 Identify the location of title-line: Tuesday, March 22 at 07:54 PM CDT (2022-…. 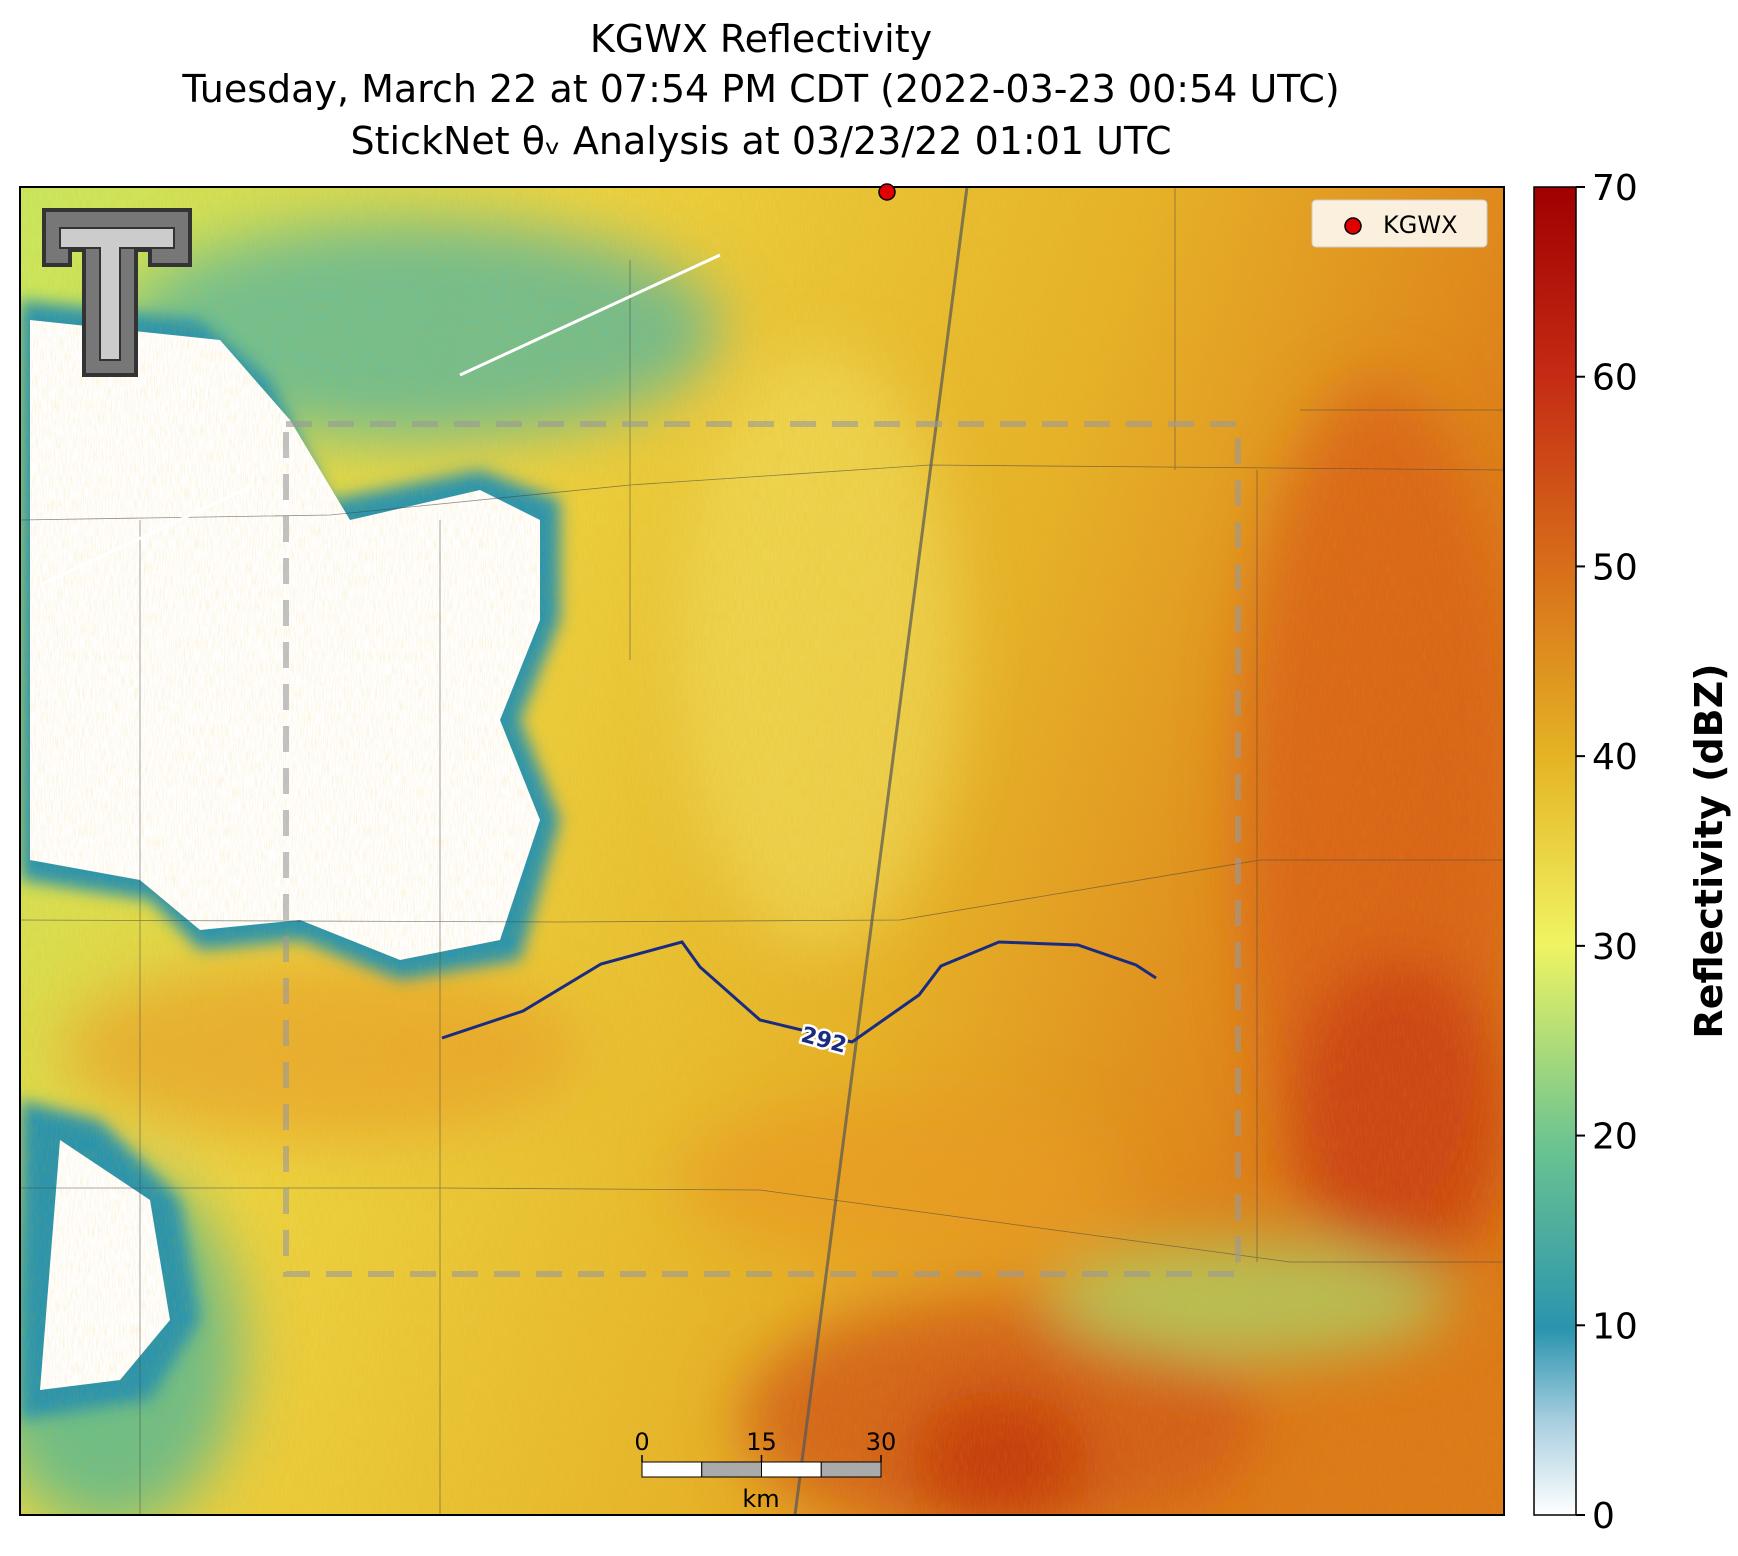
(760, 89).